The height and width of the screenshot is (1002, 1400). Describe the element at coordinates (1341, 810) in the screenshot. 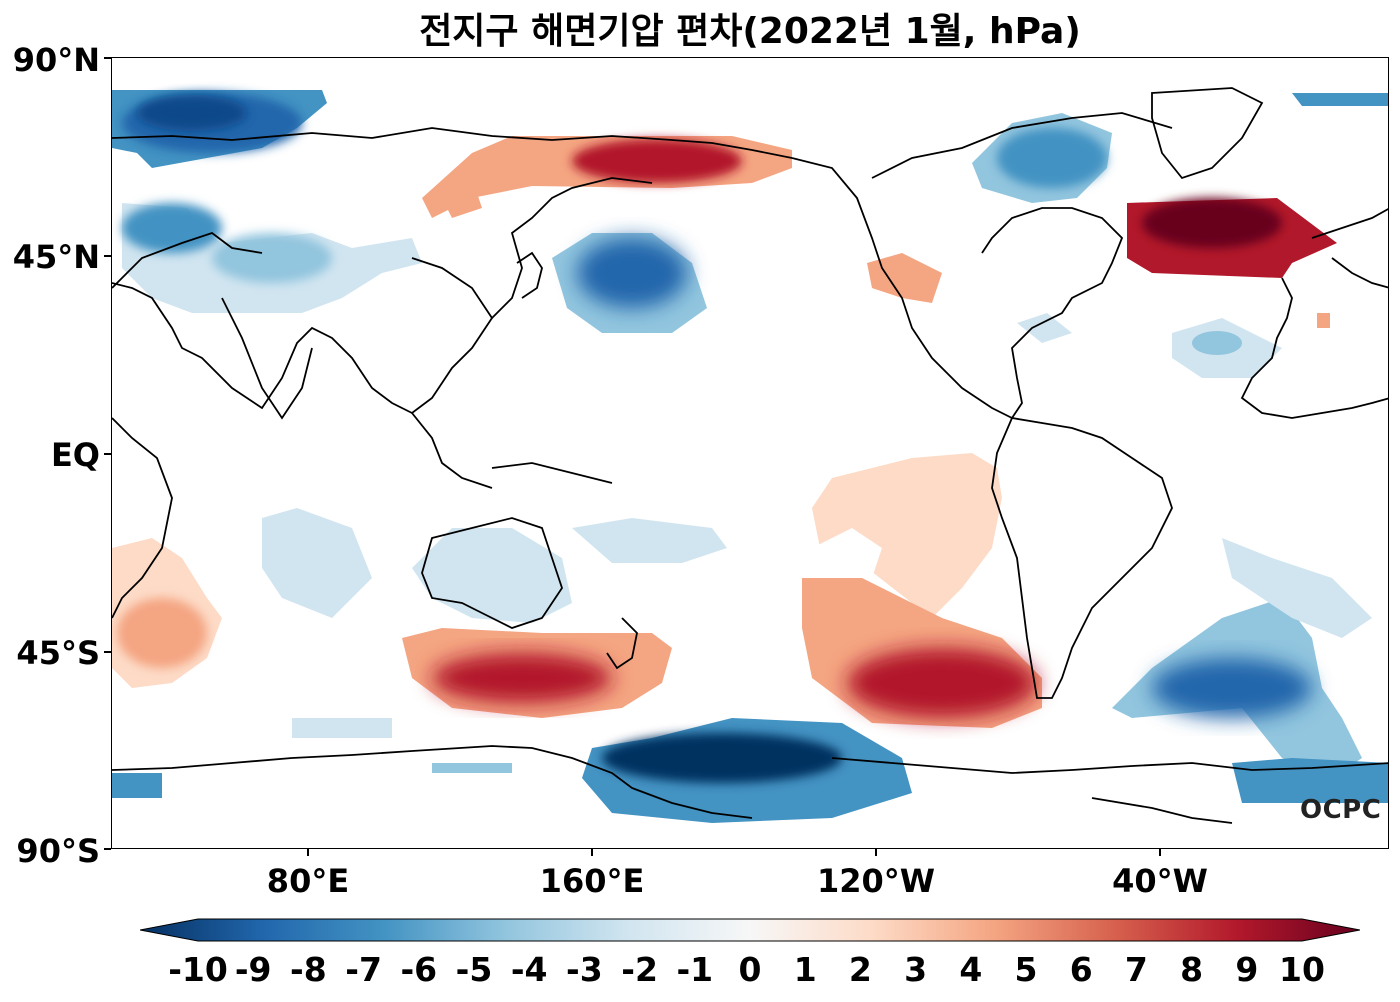

I see `ocpc-watermark: OCPC` at that location.